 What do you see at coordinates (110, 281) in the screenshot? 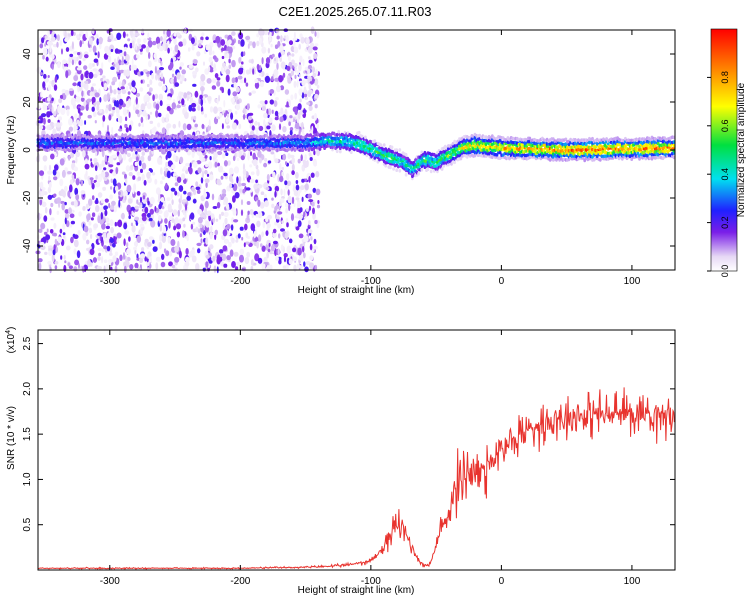
I see `spectrogram-x-tick-label: -300` at bounding box center [110, 281].